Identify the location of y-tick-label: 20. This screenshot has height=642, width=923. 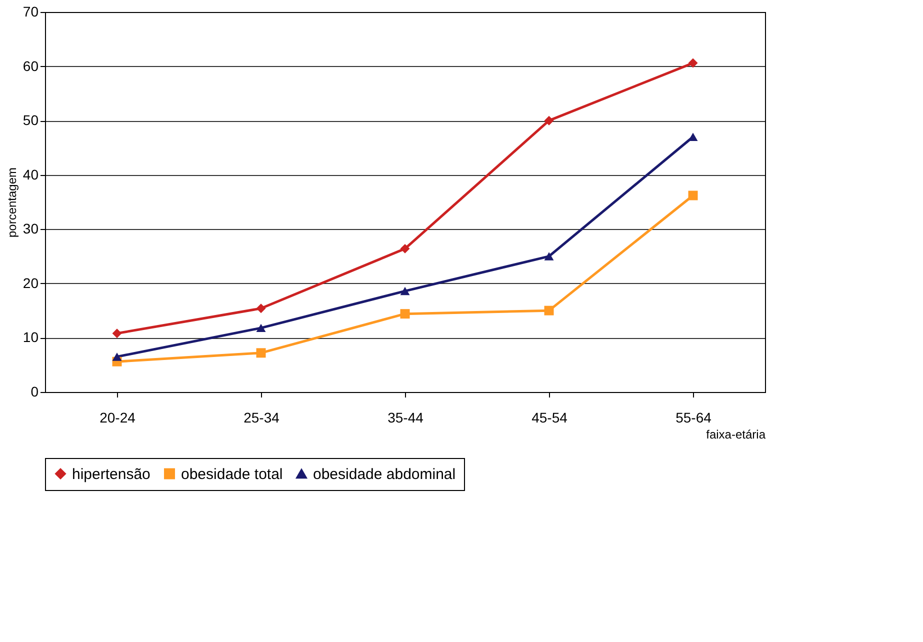
(30, 282).